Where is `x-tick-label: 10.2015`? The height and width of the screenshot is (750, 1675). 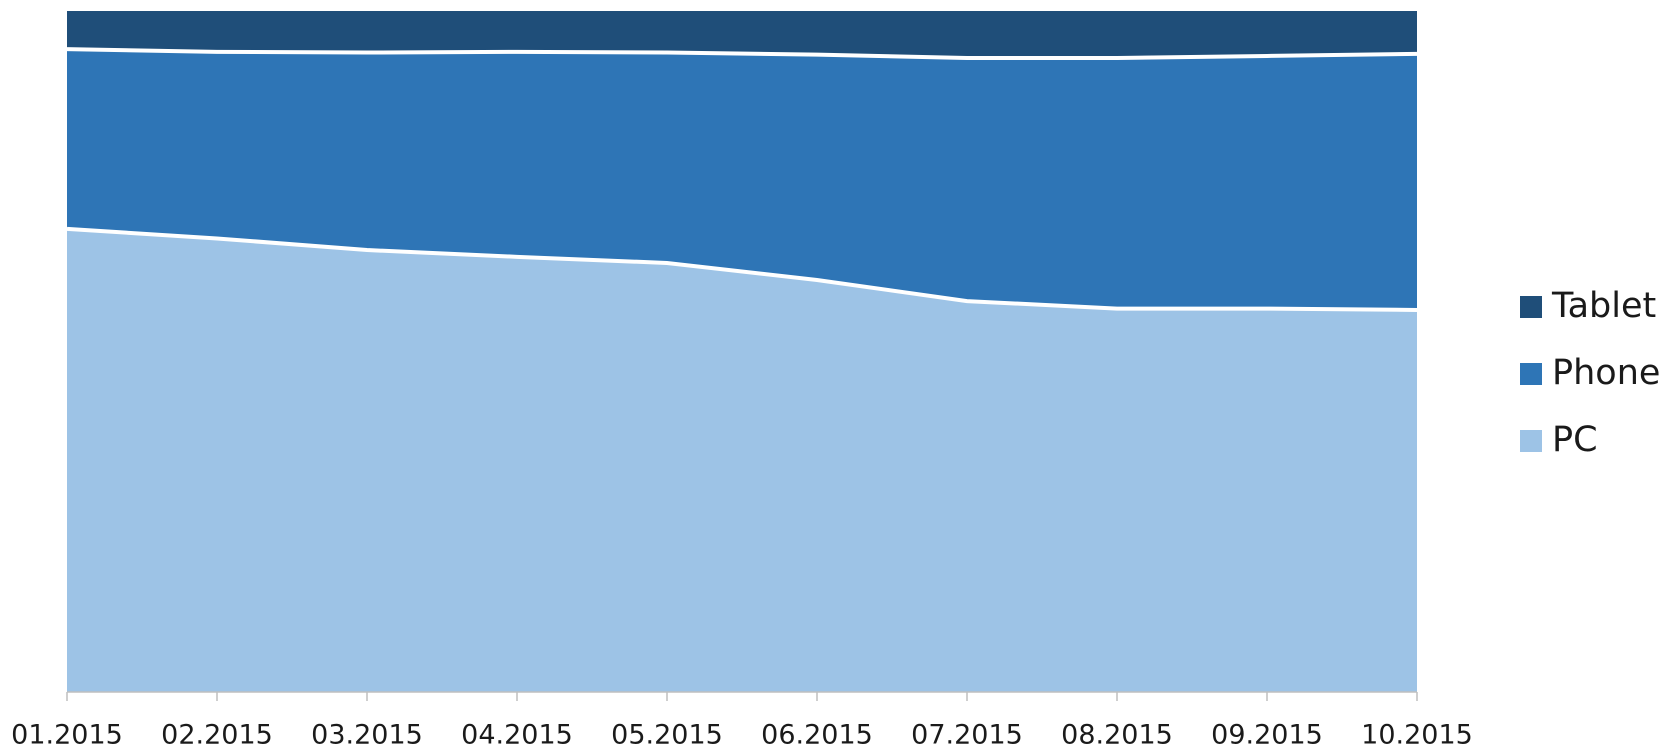
x-tick-label: 10.2015 is located at coordinates (1417, 735).